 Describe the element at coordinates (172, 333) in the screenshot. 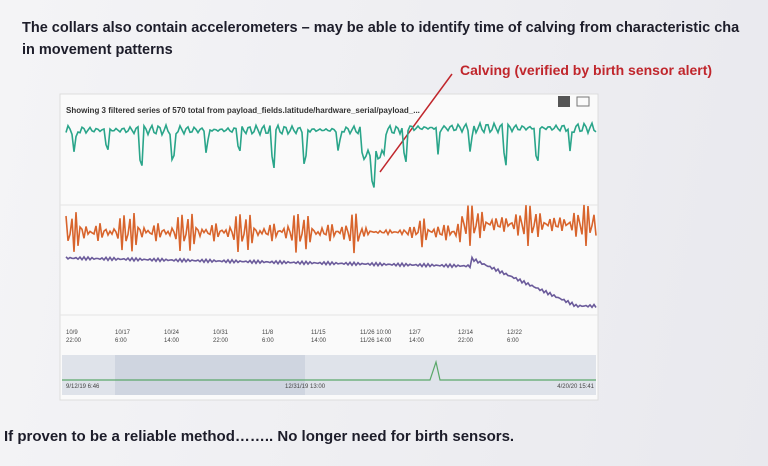

I see `x-tick-label: 10/24` at that location.